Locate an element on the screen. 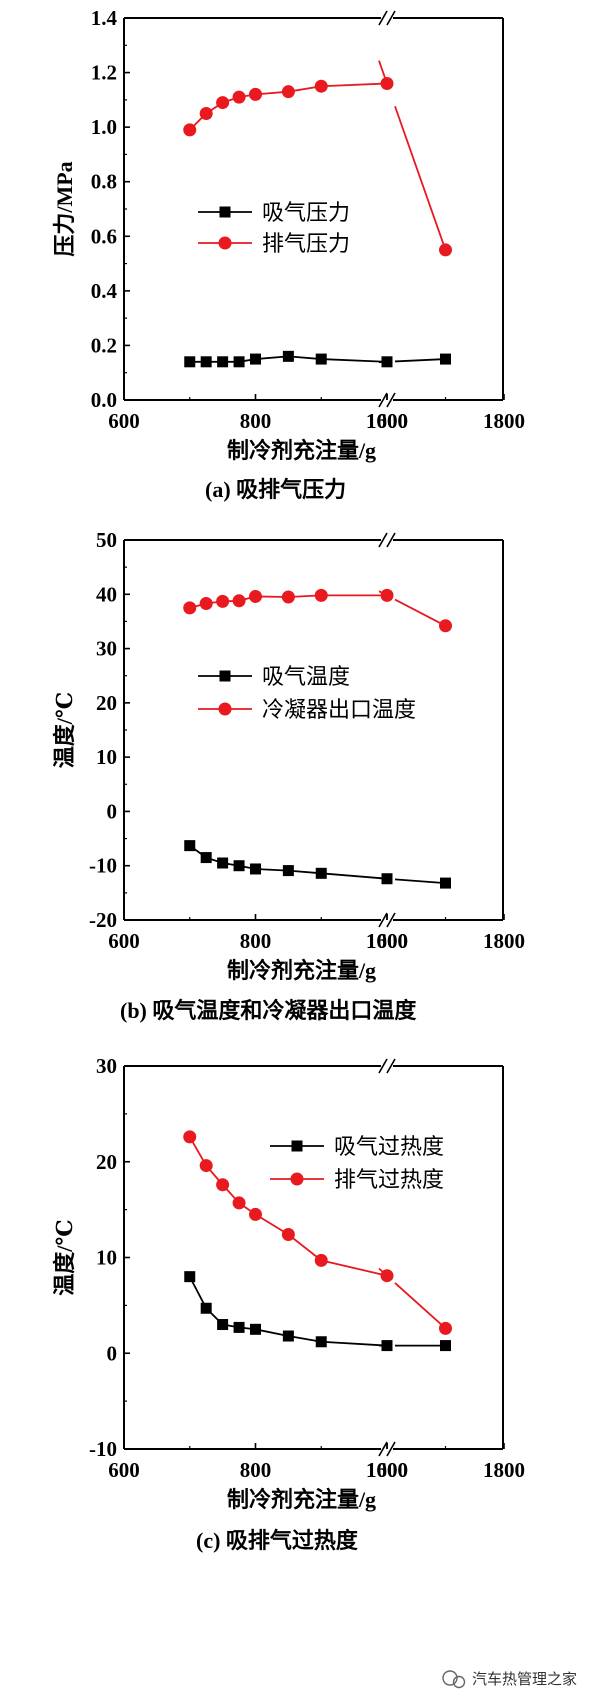  legend-label: 排气压力 is located at coordinates (306, 243).